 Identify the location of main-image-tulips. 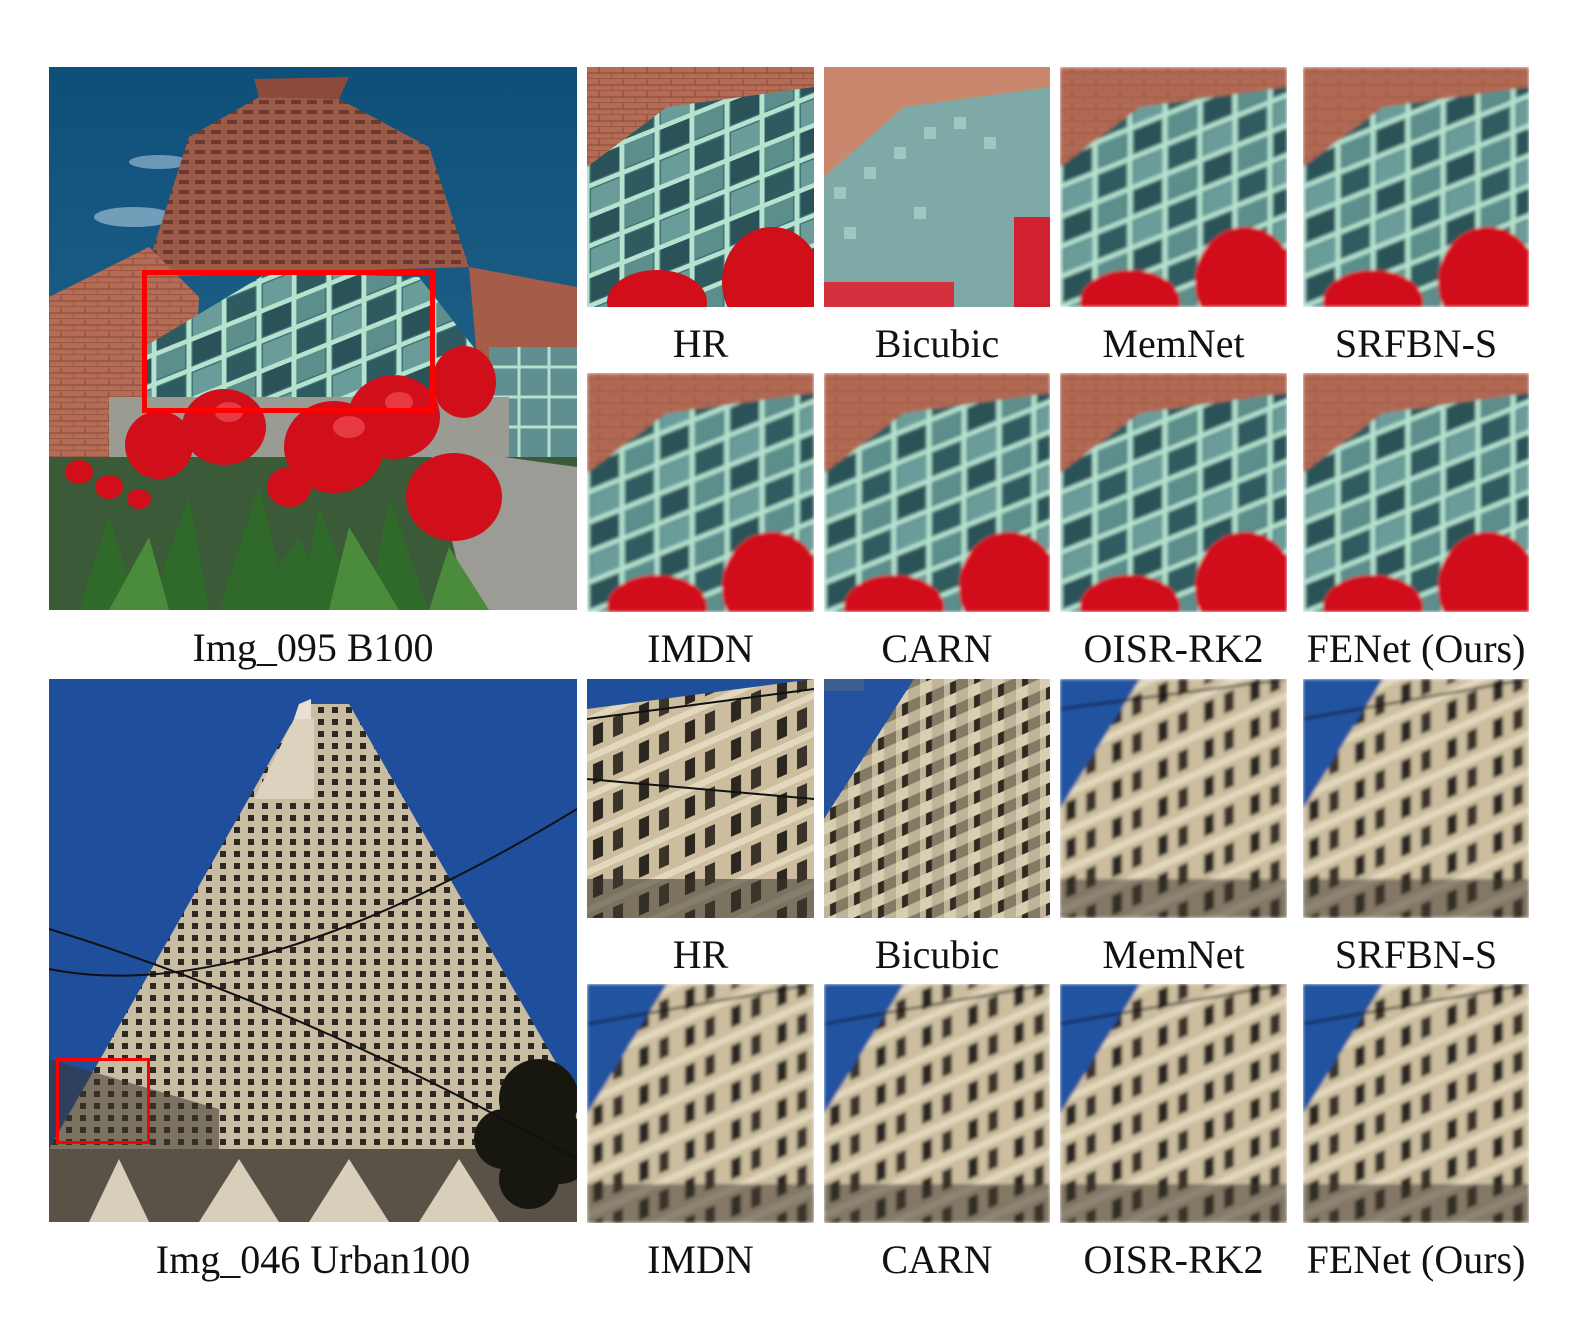
(313, 338).